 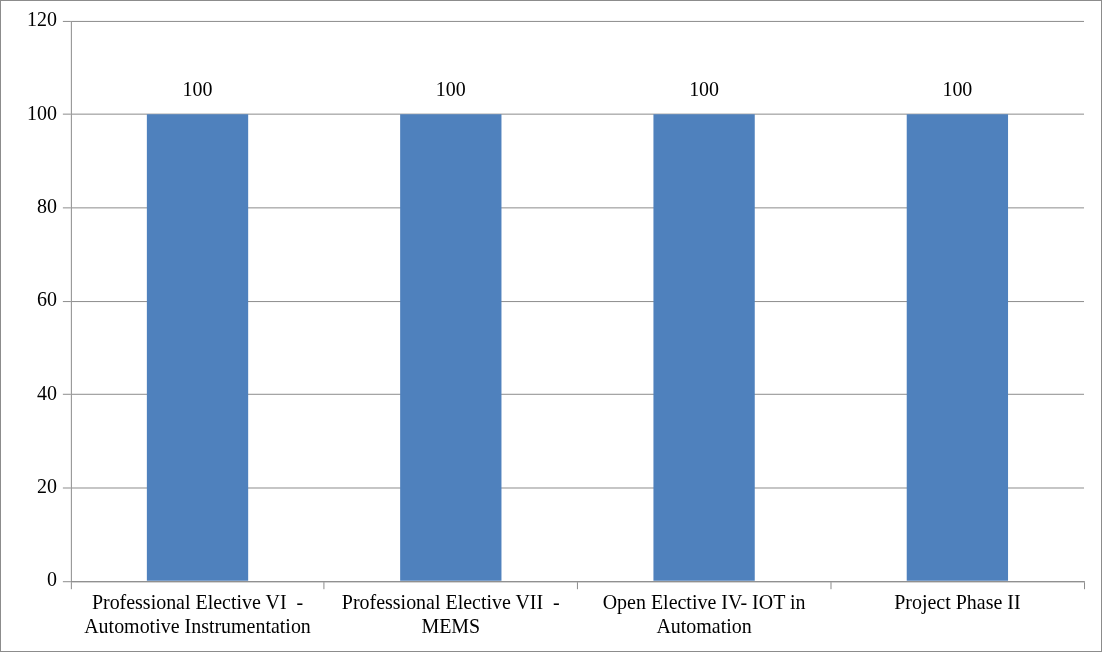 What do you see at coordinates (197, 614) in the screenshot?
I see `x-tick-label: Professional Elective VI - Automotive Instrumentation` at bounding box center [197, 614].